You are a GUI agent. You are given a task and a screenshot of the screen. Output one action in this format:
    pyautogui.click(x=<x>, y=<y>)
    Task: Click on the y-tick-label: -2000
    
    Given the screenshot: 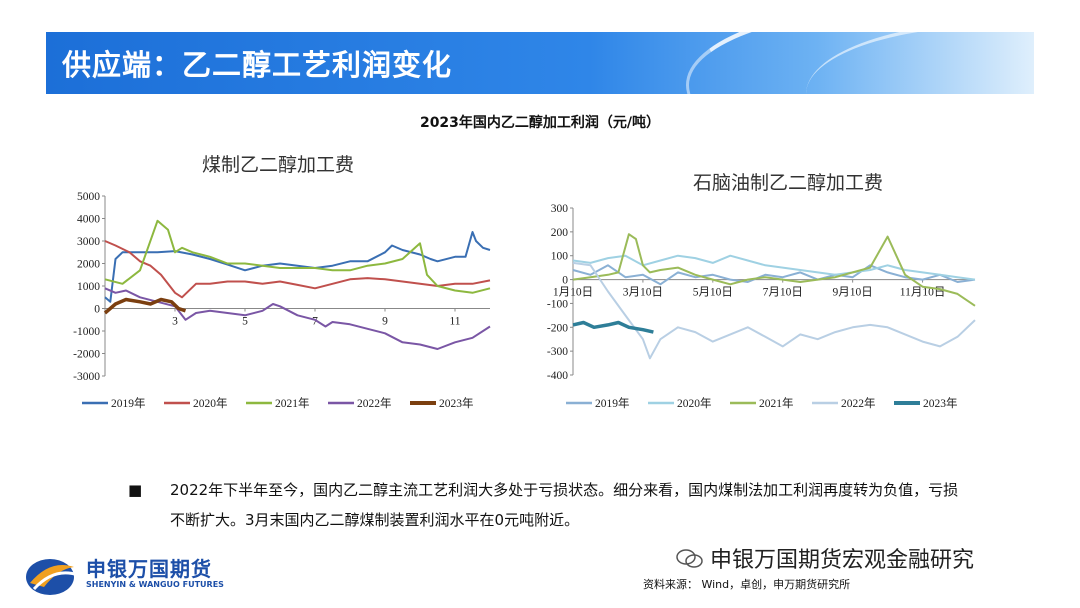 What is the action you would take?
    pyautogui.click(x=86, y=355)
    